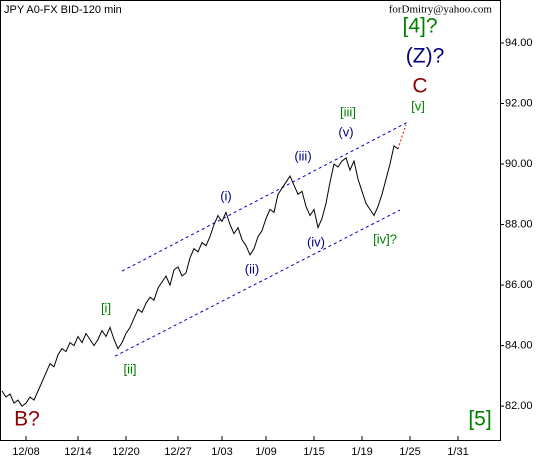 This screenshot has height=465, width=537. I want to click on wave-label: [5], so click(479, 419).